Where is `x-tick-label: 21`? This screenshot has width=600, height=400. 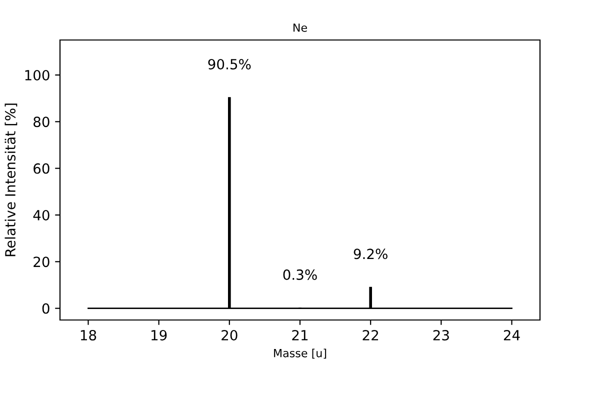
x-tick-label: 21 is located at coordinates (300, 335).